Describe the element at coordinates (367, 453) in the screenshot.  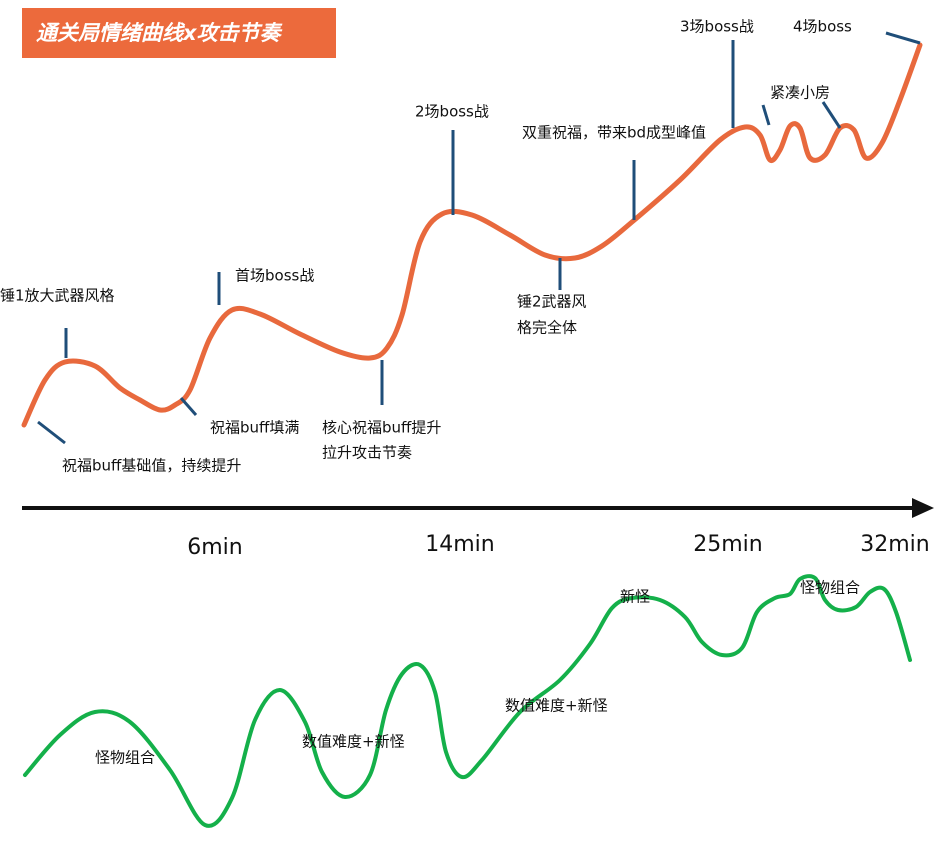
I see `annotation: 拉升攻击节奏` at that location.